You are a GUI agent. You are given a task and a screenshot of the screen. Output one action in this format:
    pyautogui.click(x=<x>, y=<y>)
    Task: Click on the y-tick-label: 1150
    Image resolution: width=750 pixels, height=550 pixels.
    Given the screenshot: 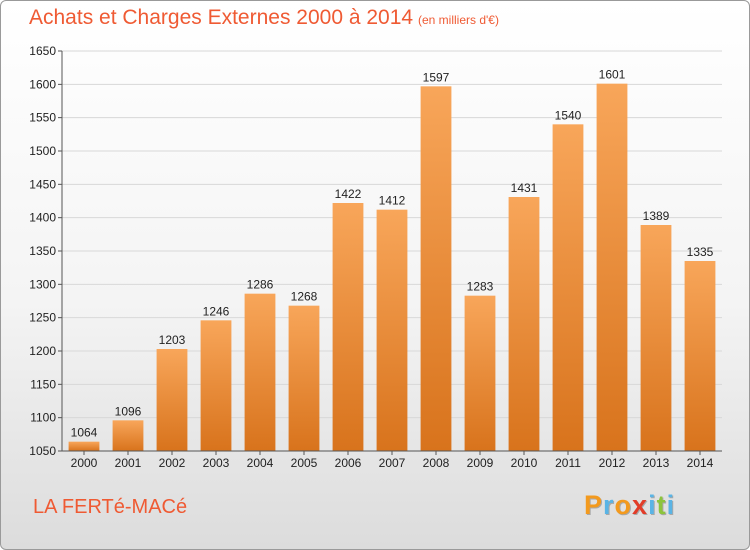 What is the action you would take?
    pyautogui.click(x=43, y=384)
    